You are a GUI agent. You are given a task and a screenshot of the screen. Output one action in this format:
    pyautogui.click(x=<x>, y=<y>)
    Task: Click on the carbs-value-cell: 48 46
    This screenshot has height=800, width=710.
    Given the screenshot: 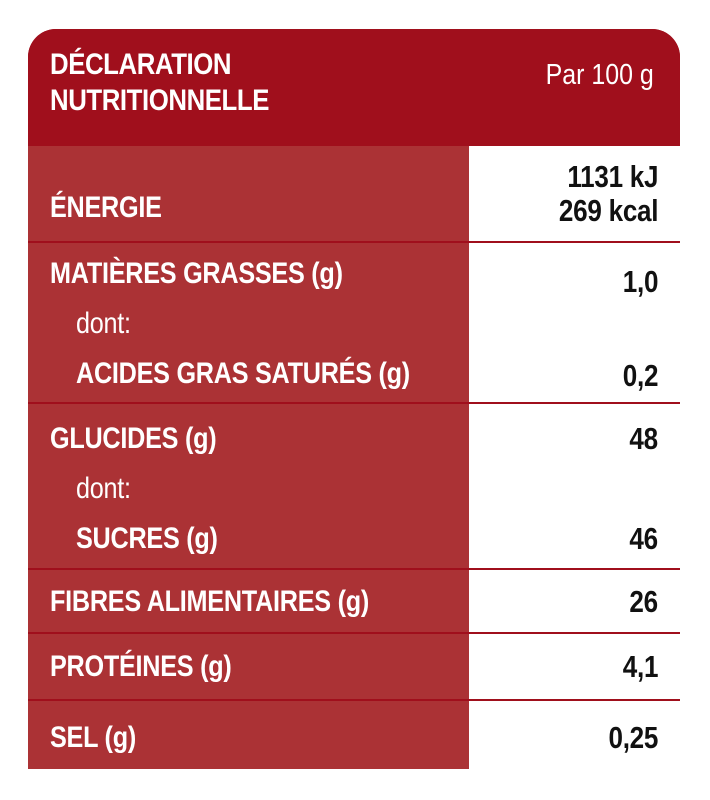 What is the action you would take?
    pyautogui.click(x=574, y=486)
    